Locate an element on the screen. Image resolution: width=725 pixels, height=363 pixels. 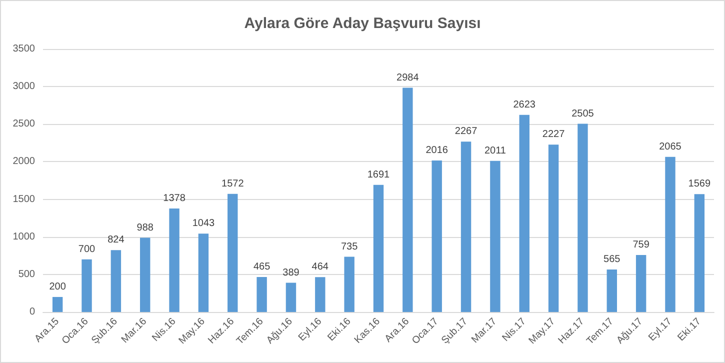
data-label: 824 is located at coordinates (116, 240).